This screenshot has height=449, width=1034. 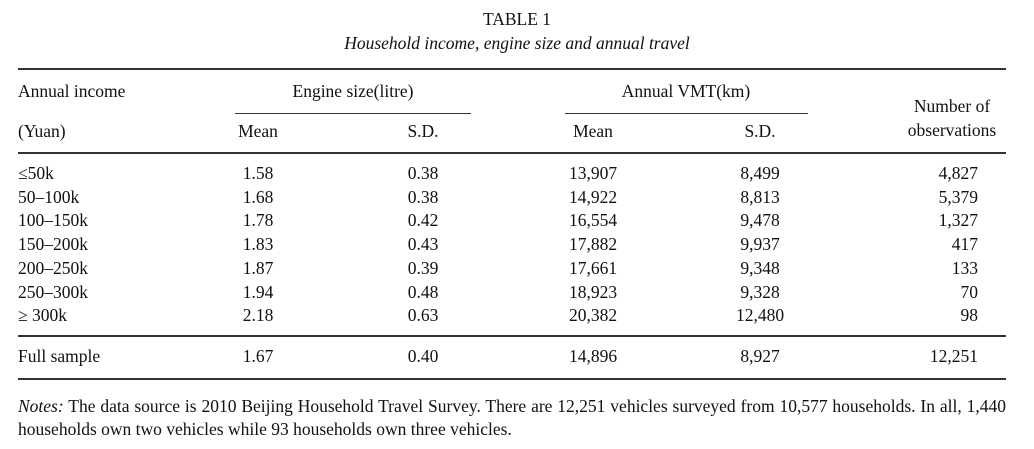 I want to click on cell-obs: 98, so click(x=969, y=315).